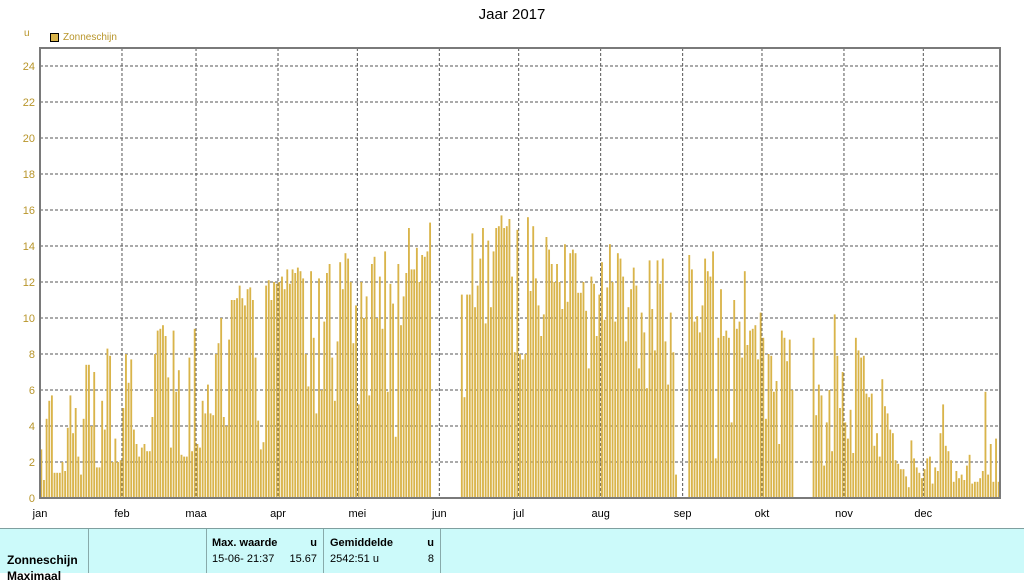 The image size is (1024, 583). What do you see at coordinates (29, 319) in the screenshot?
I see `y-tick-label: 10` at bounding box center [29, 319].